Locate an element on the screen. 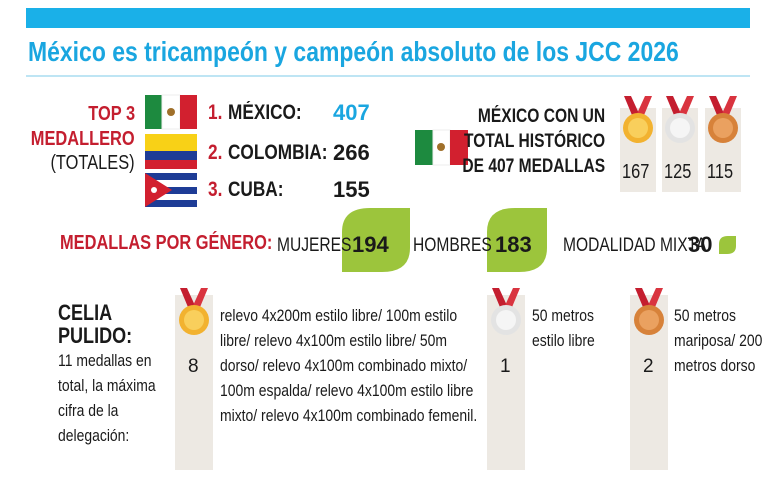 The height and width of the screenshot is (480, 768). gender-value: 30 is located at coordinates (700, 244).